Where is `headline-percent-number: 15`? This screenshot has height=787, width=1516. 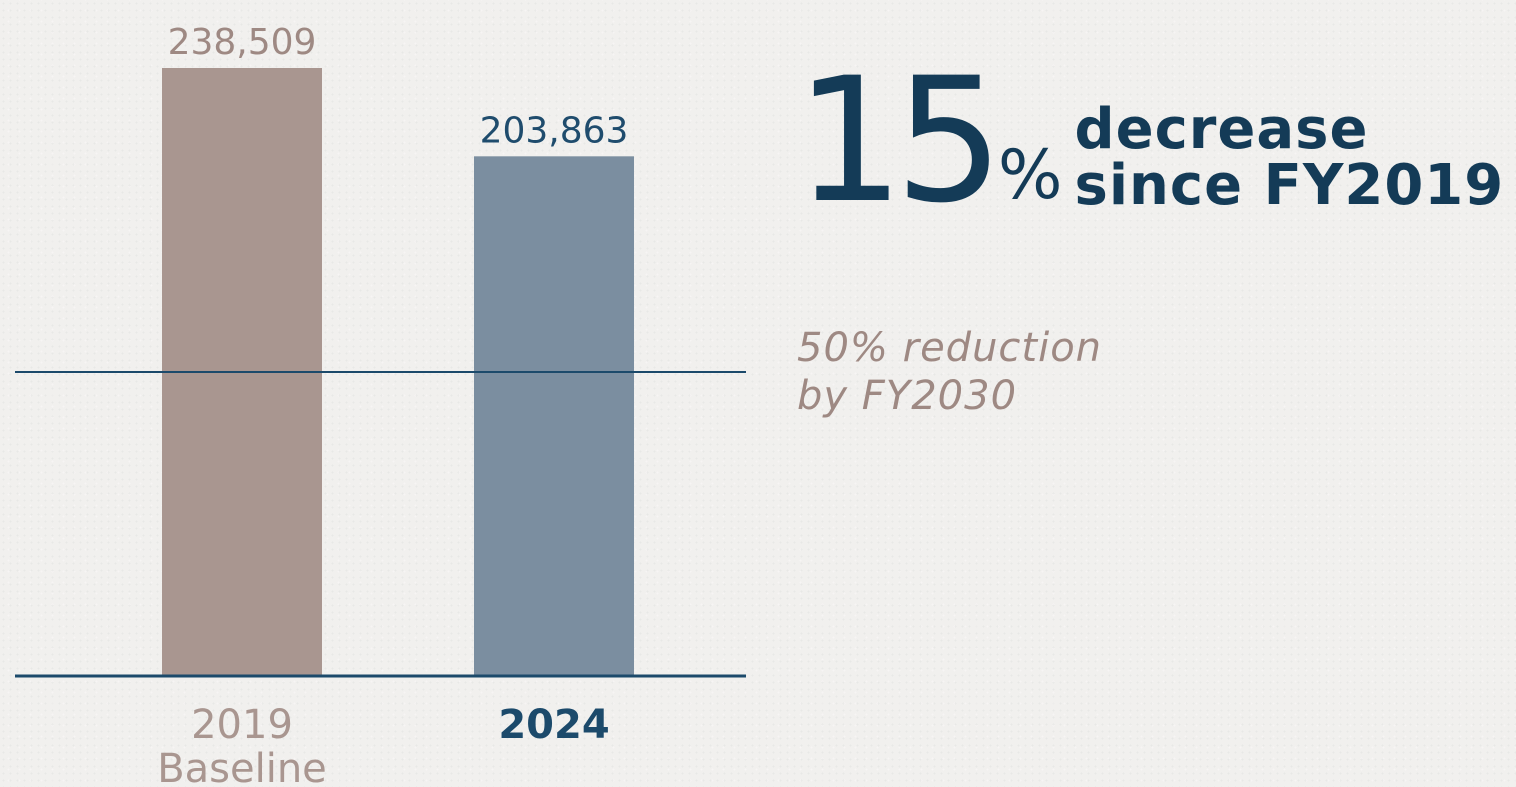 headline-percent-number: 15 is located at coordinates (899, 140).